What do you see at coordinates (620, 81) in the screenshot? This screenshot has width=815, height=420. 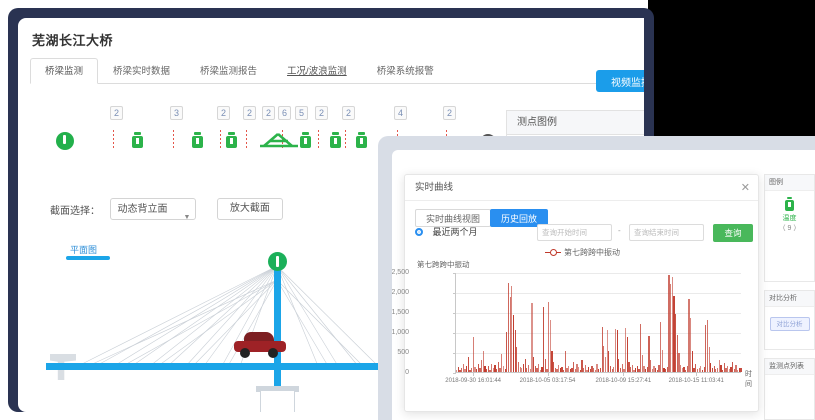 I see `video-monitor-button: 视频监控` at bounding box center [620, 81].